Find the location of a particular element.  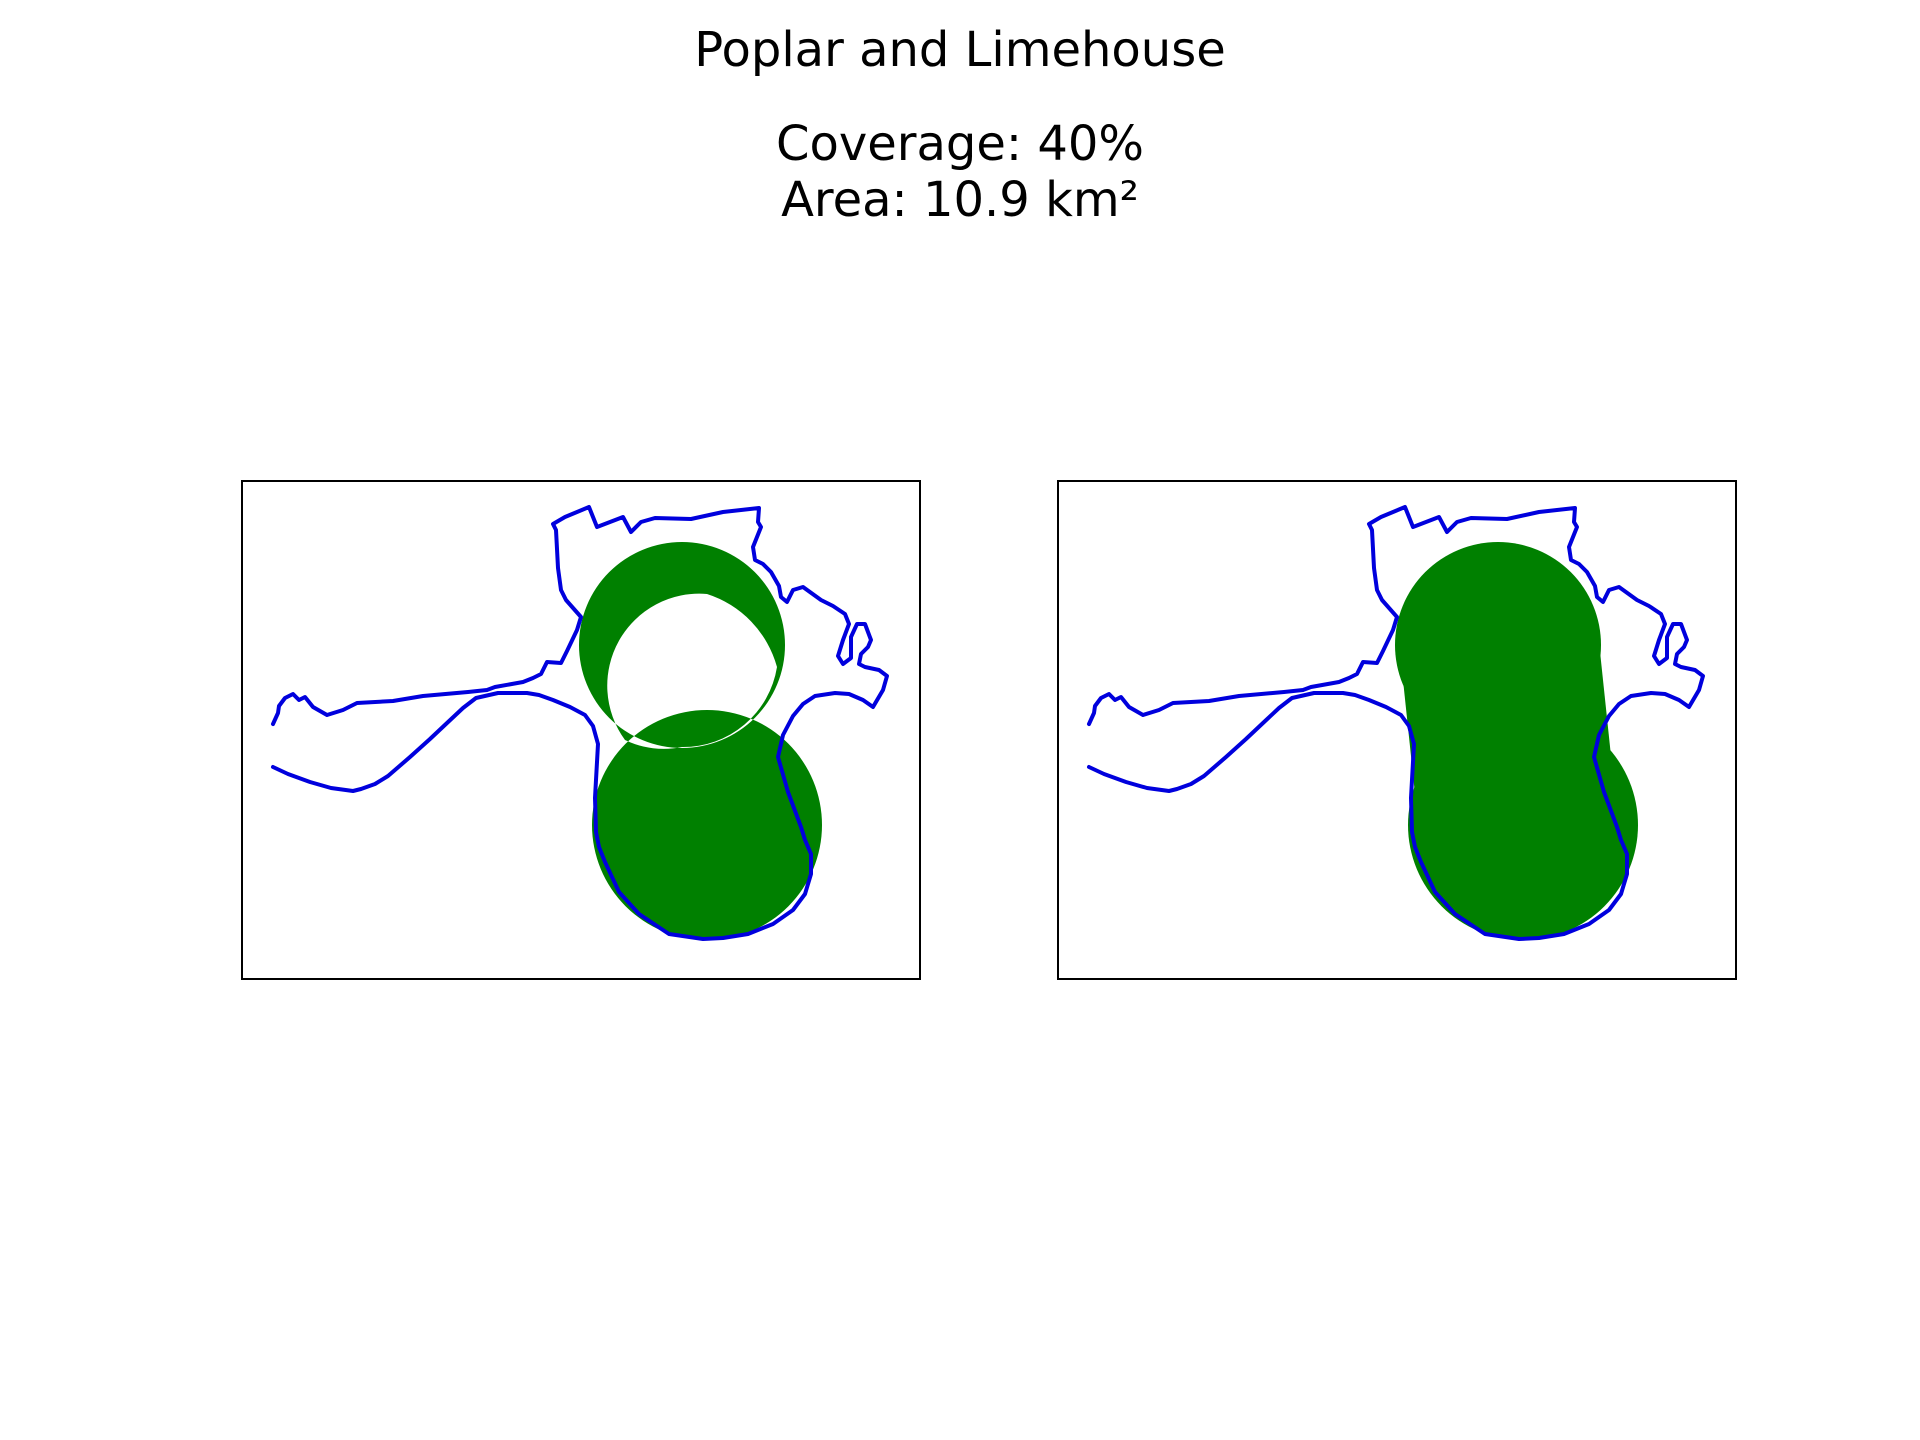

coverage-bridge is located at coordinates (1509, 737).